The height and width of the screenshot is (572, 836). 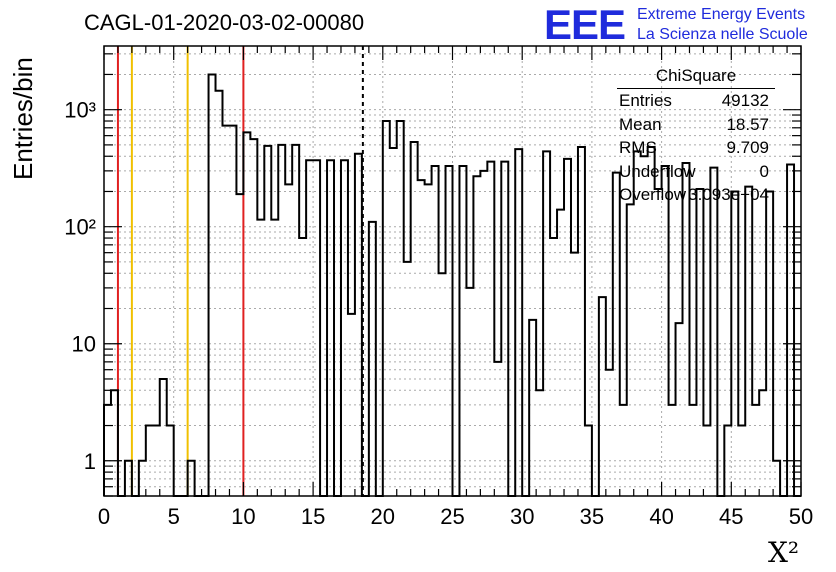 I want to click on stat-row-entries: Entries 49132, so click(x=696, y=101).